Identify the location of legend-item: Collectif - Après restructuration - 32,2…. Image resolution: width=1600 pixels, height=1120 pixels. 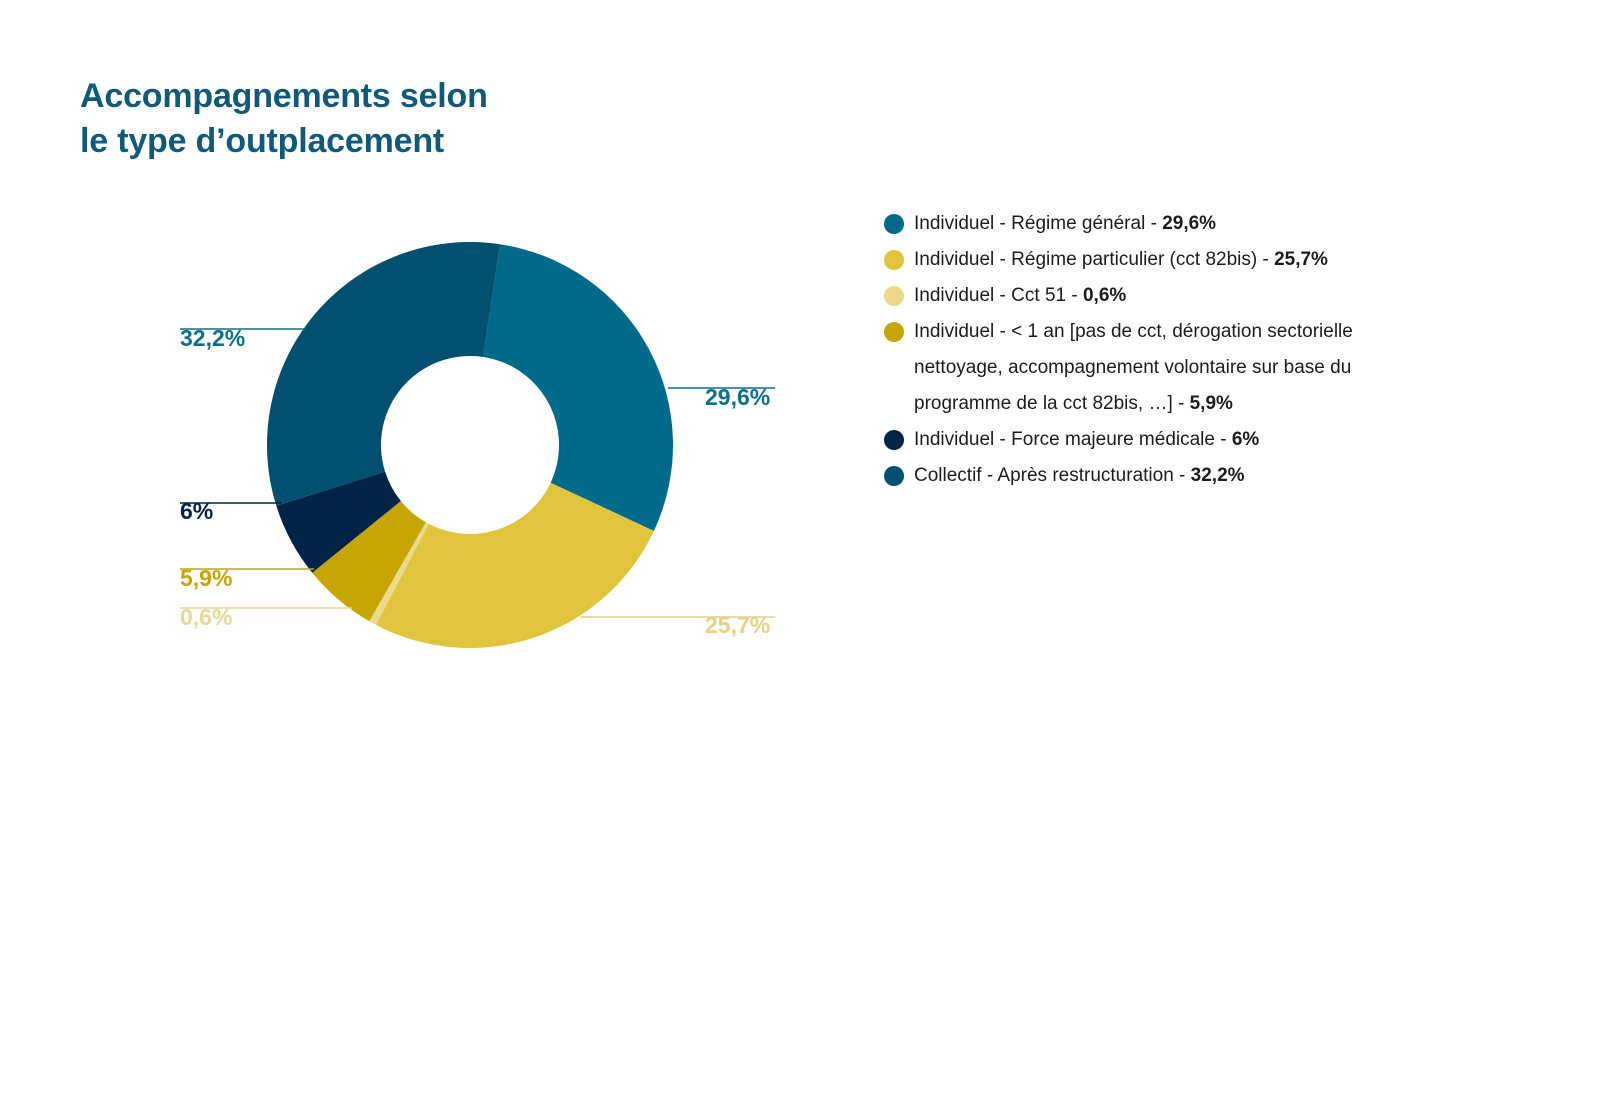
(1140, 476).